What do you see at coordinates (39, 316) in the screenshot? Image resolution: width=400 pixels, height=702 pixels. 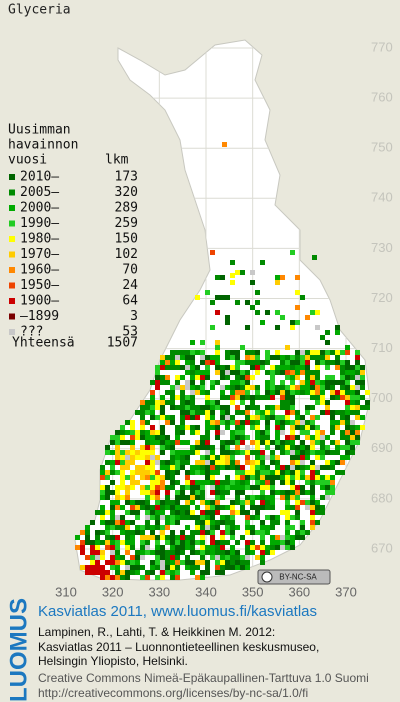 I see `legend-label: –1899` at bounding box center [39, 316].